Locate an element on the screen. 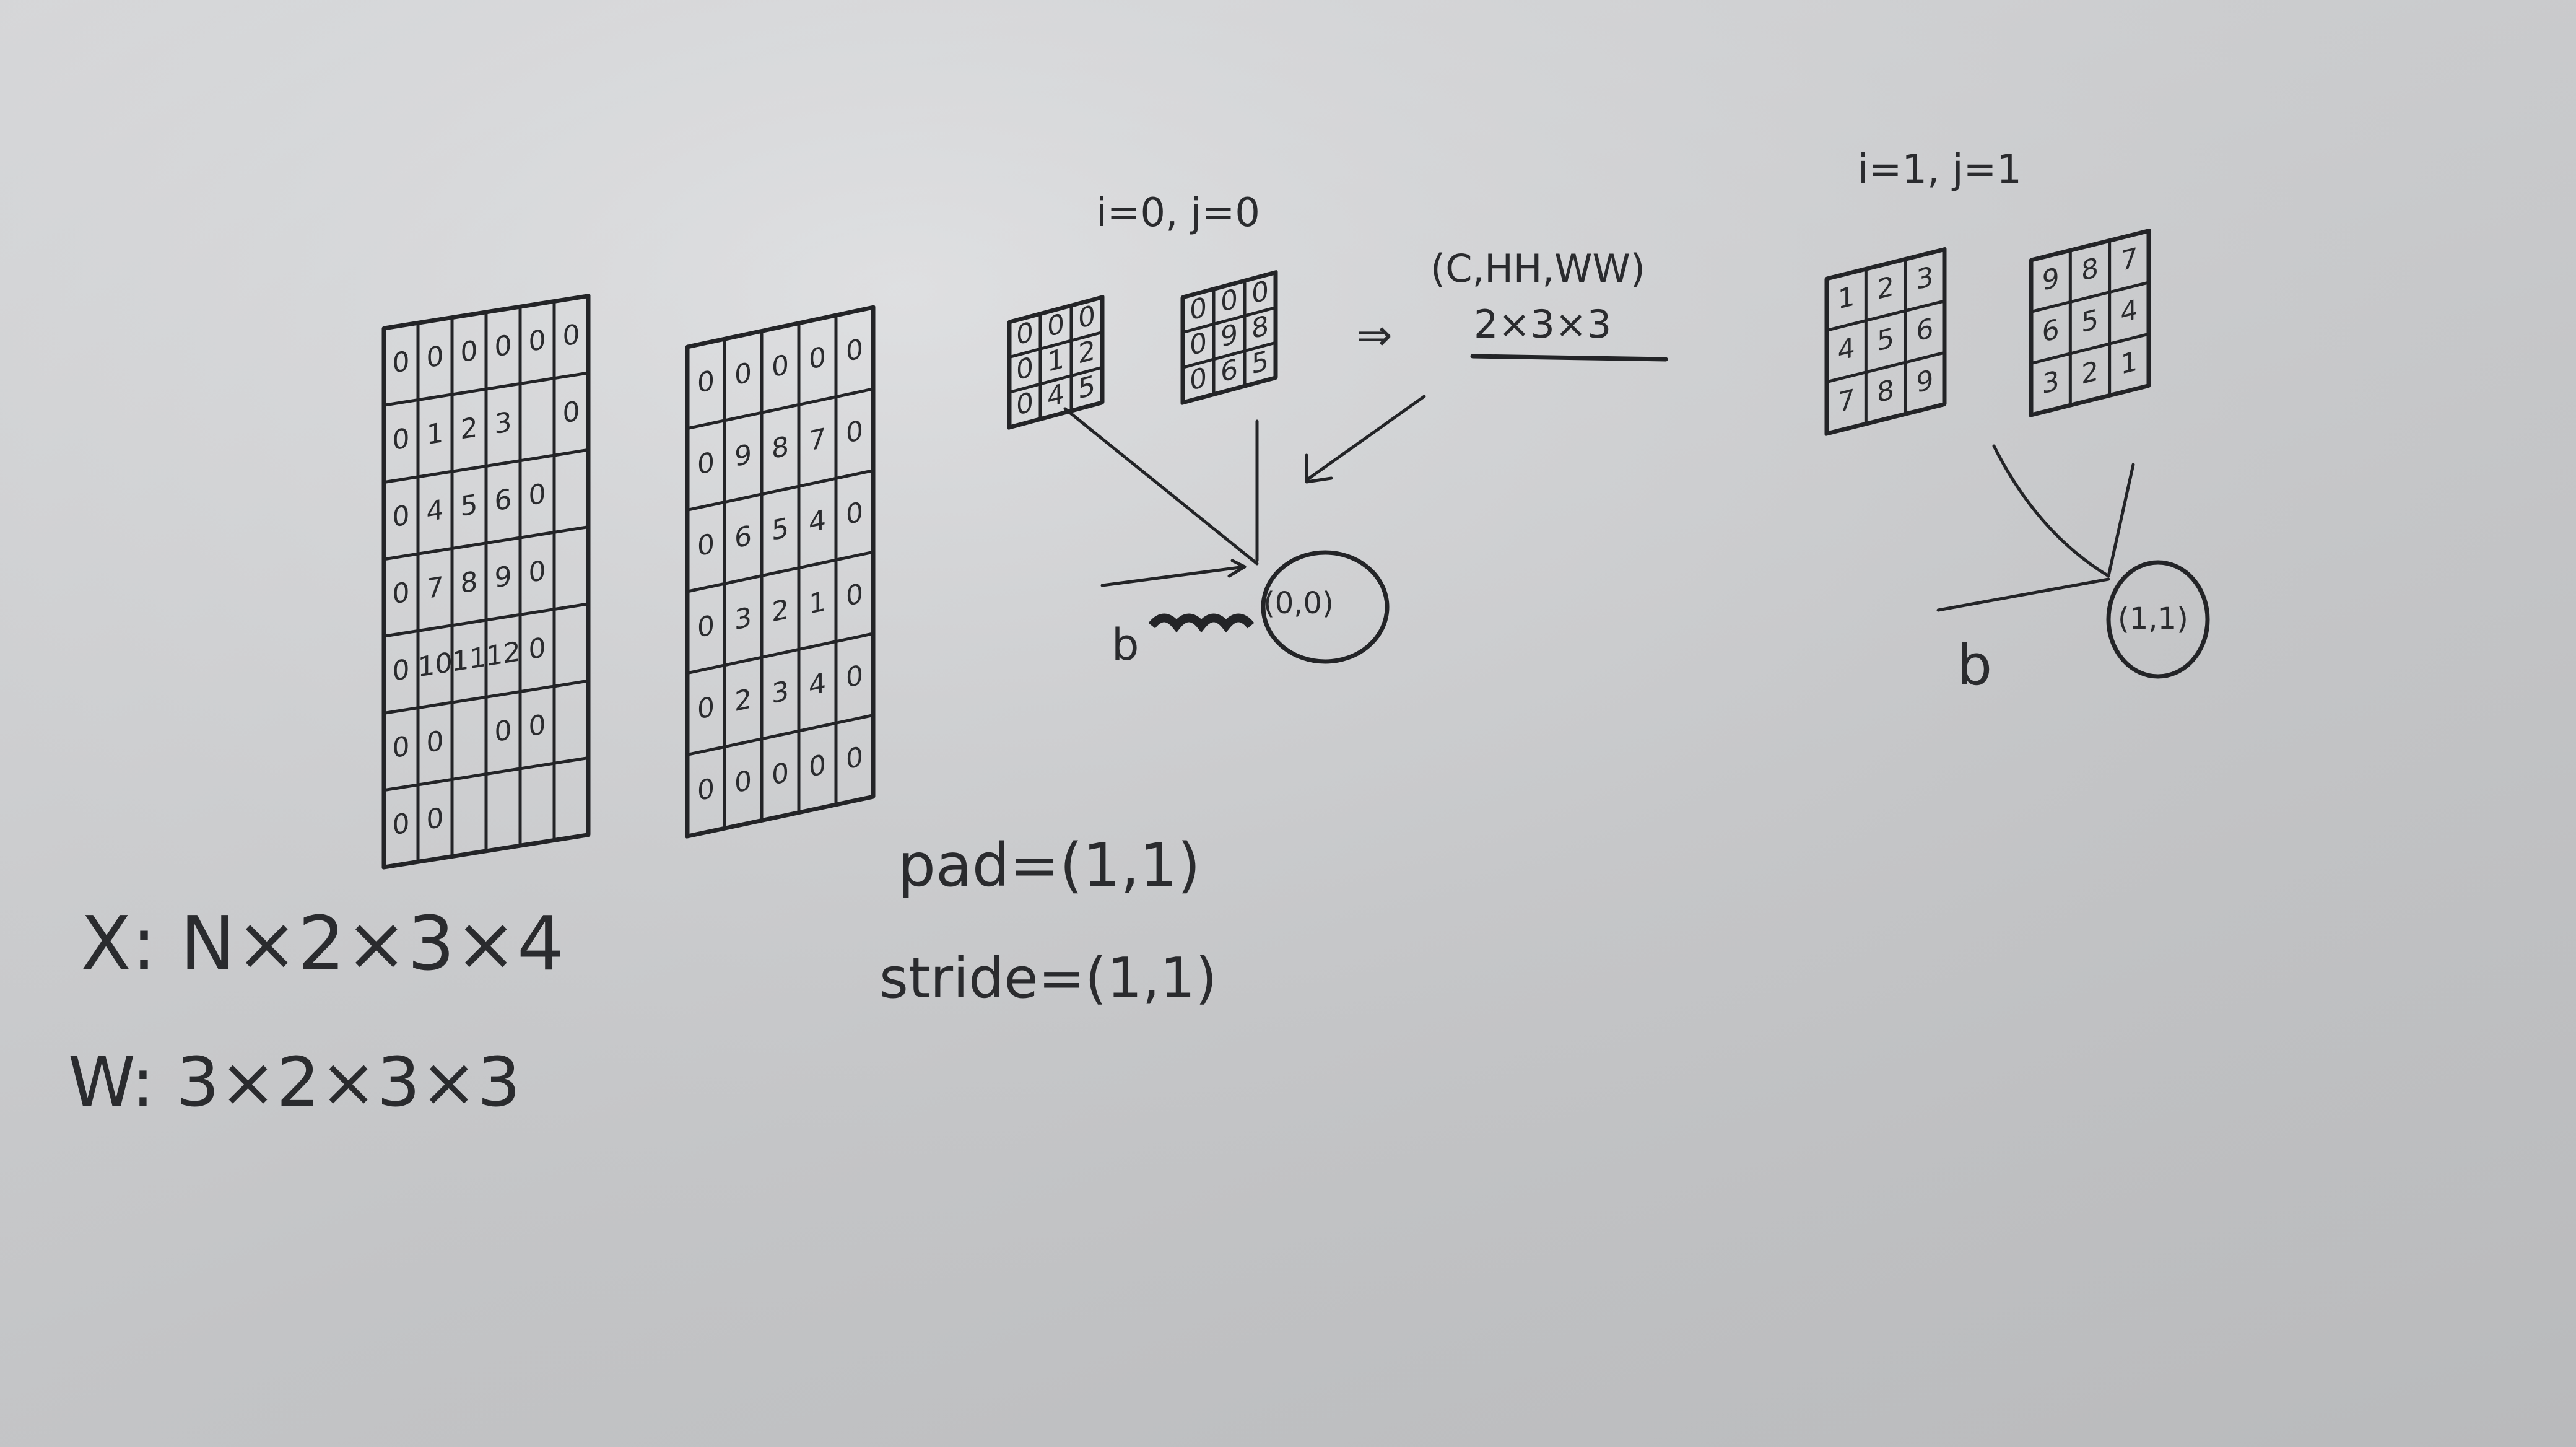  x-shape-note: X: N×2×3×4 is located at coordinates (322, 944).